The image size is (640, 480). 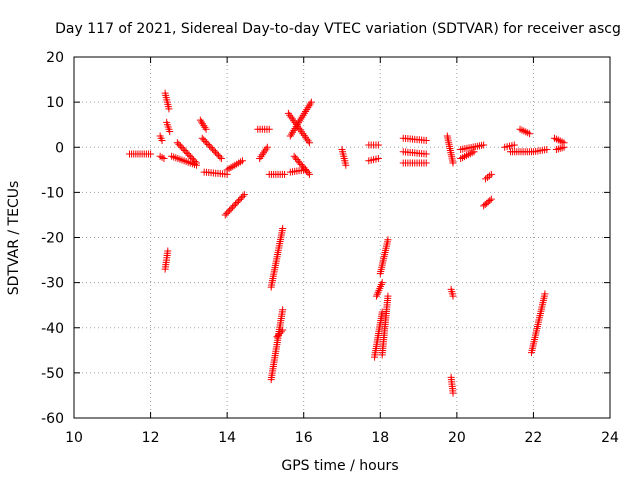 I want to click on x-axis-title: GPS time / hours, so click(x=339, y=466).